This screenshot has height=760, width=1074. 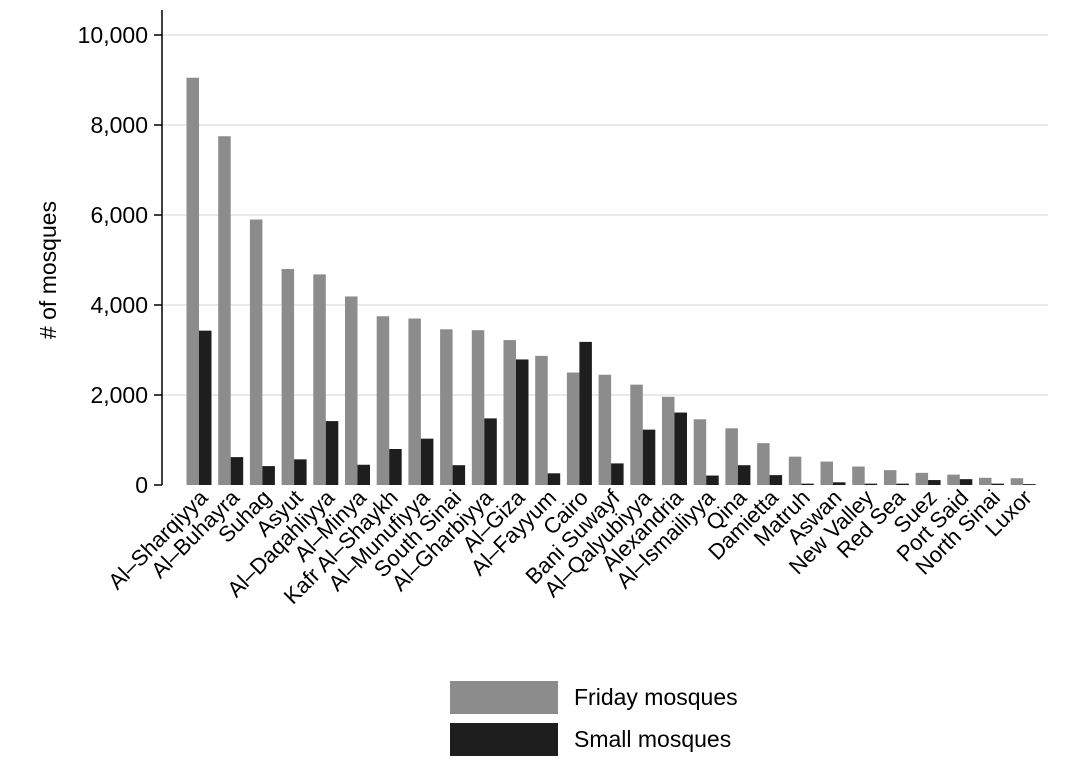 I want to click on y-tick-label: 4,000, so click(x=119, y=305).